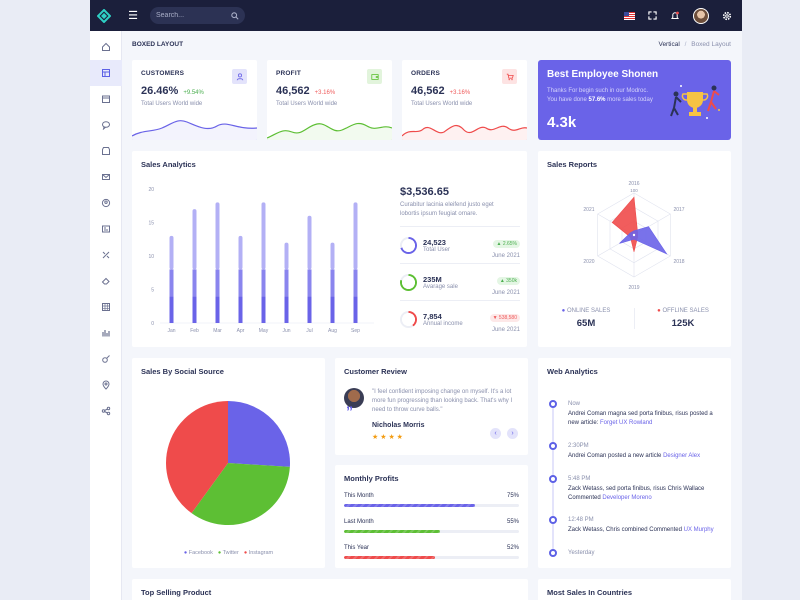  I want to click on breadcrumb-current: Boxed Layout, so click(711, 44).